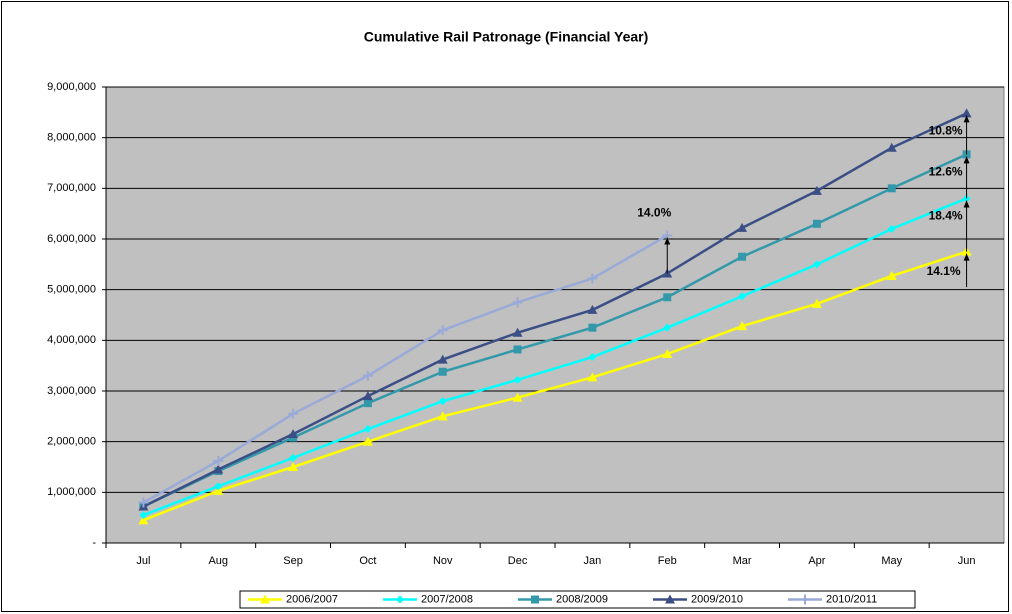  What do you see at coordinates (582, 599) in the screenshot?
I see `legend-label: 2008/2009` at bounding box center [582, 599].